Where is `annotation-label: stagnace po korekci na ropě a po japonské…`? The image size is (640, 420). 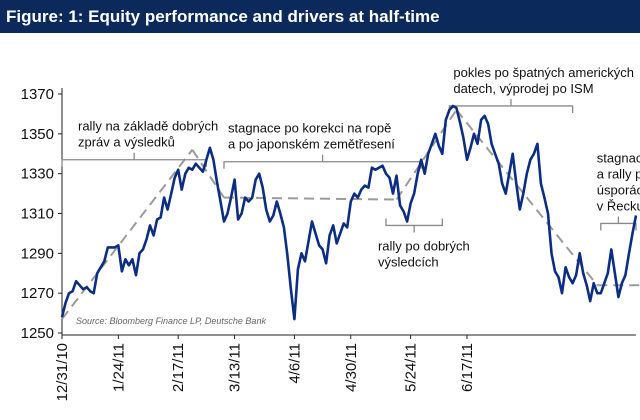 annotation-label: stagnace po korekci na ropě a po japonské… is located at coordinates (311, 136).